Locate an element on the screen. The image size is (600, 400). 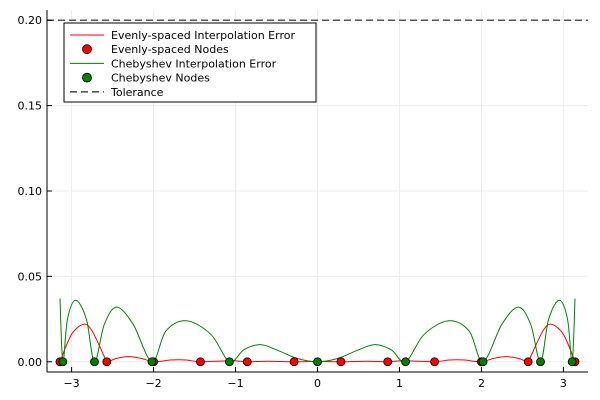
y-tick-label: 0.00 is located at coordinates (30, 362).